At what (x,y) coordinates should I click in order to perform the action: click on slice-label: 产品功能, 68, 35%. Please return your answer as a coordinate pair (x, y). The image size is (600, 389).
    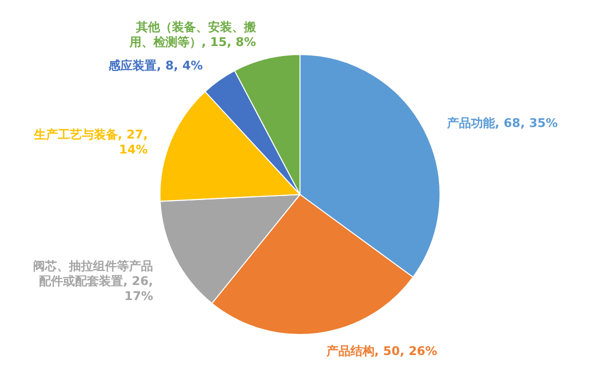
    Looking at the image, I should click on (502, 123).